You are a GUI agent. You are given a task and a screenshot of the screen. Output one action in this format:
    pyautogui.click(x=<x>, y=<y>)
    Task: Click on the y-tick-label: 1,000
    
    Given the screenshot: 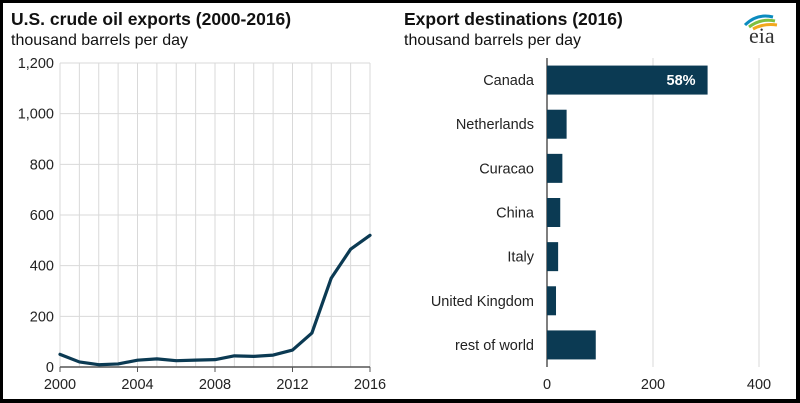 What is the action you would take?
    pyautogui.click(x=36, y=115)
    